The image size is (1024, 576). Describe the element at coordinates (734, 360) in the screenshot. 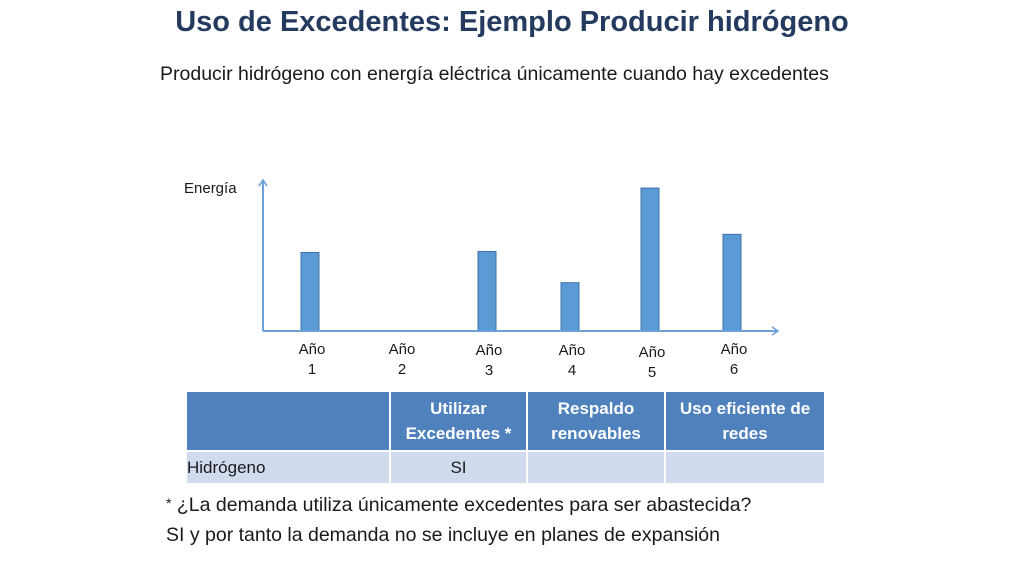

I see `x-tick-label: Año 6` at that location.